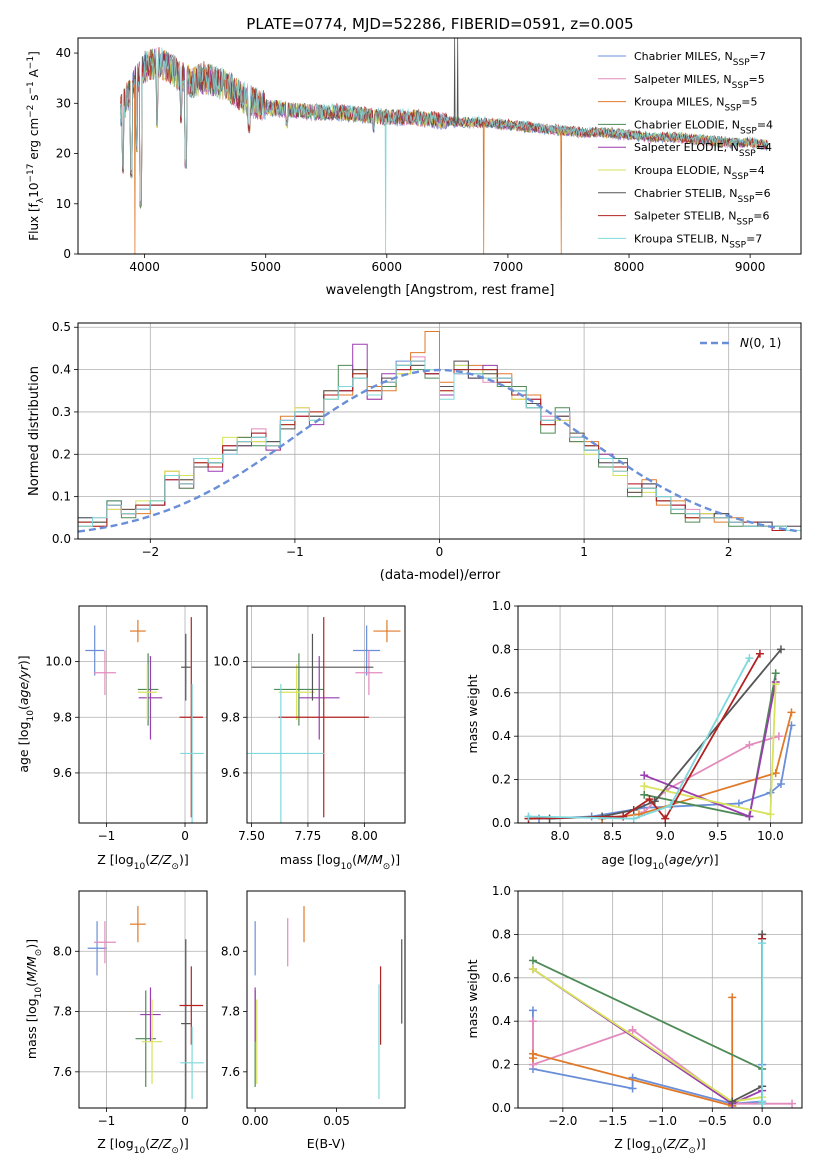  Describe the element at coordinates (63, 103) in the screenshot. I see `y-tick-label: 30` at that location.